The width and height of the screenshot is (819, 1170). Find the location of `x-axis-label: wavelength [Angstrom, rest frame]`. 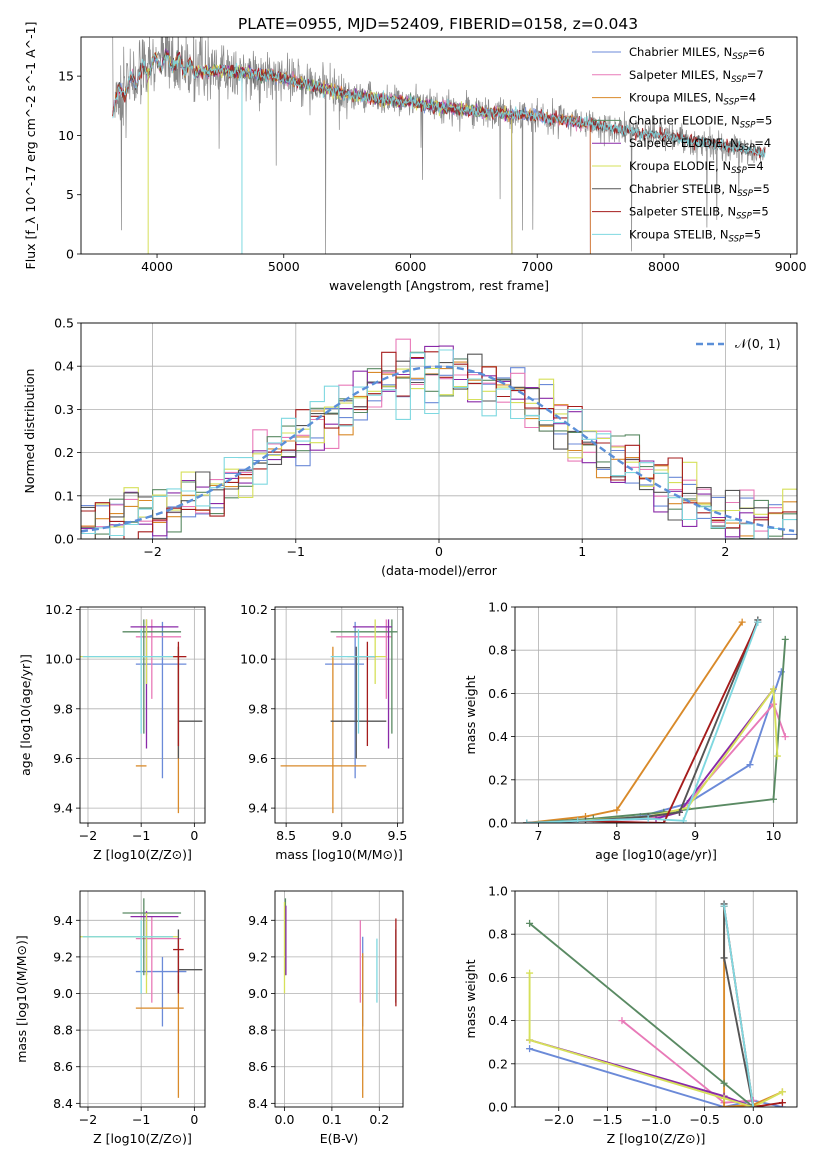

x-axis-label: wavelength [Angstrom, rest frame] is located at coordinates (439, 285).